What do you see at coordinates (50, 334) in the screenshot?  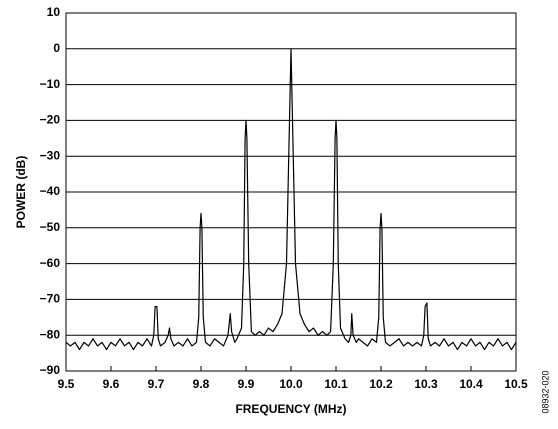 I see `y-tick-label: −80` at bounding box center [50, 334].